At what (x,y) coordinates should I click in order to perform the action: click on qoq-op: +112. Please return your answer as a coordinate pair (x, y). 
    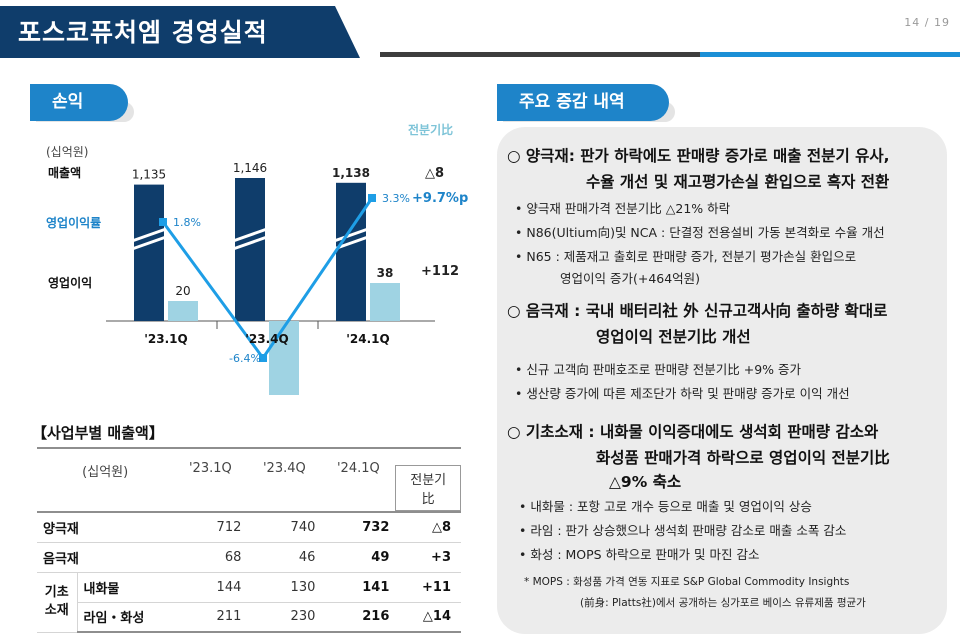
    Looking at the image, I should click on (440, 271).